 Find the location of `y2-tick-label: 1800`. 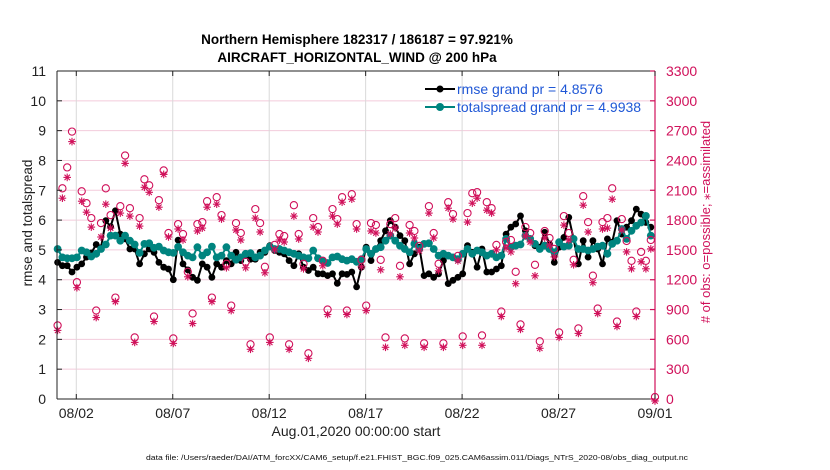

y2-tick-label: 1800 is located at coordinates (681, 220).